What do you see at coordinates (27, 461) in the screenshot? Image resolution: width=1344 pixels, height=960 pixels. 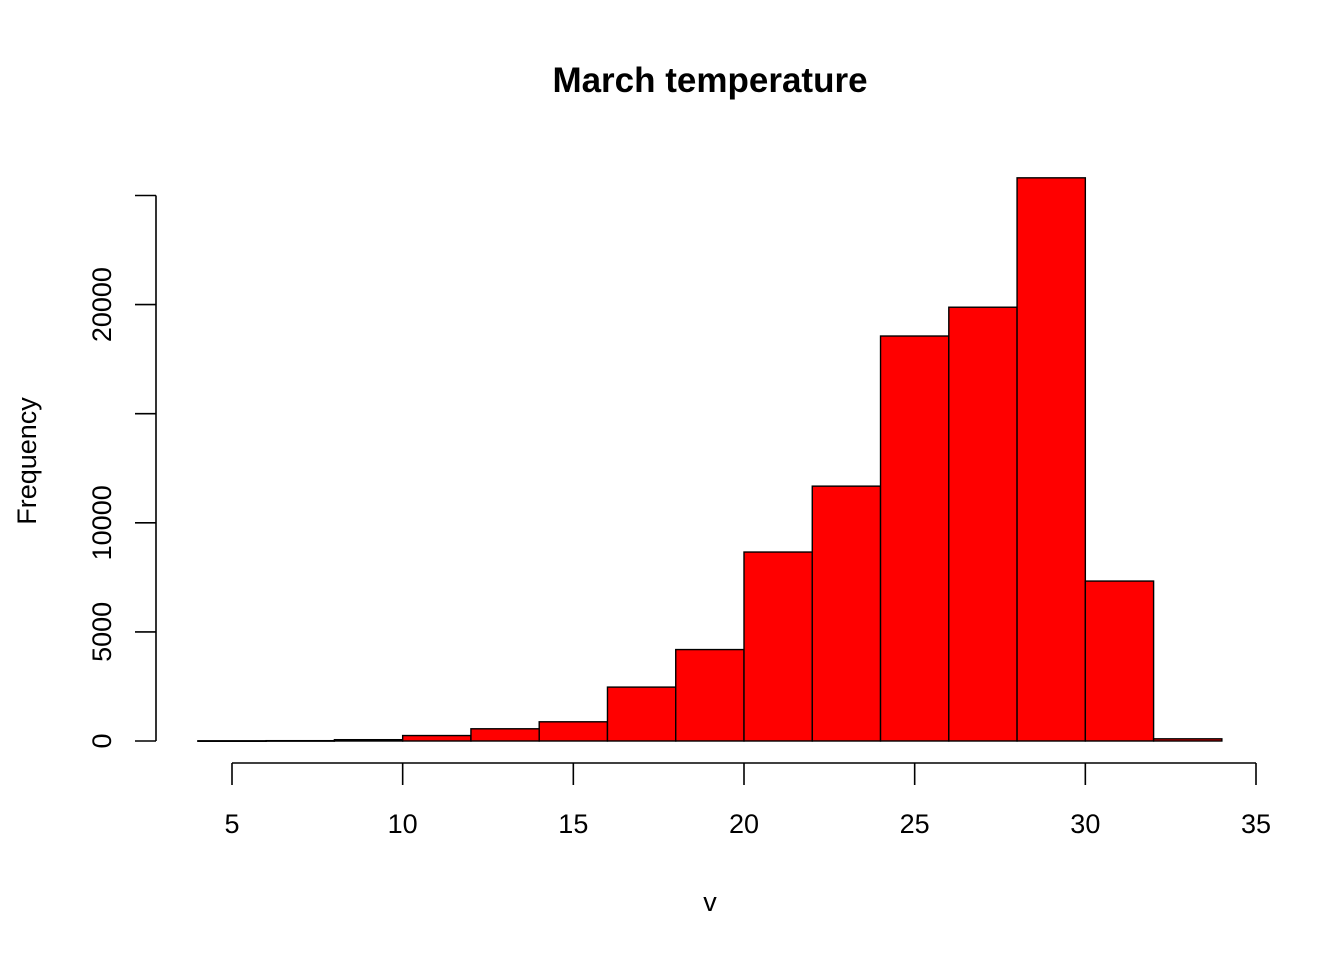 I see `y-axis-label: Frequency` at bounding box center [27, 461].